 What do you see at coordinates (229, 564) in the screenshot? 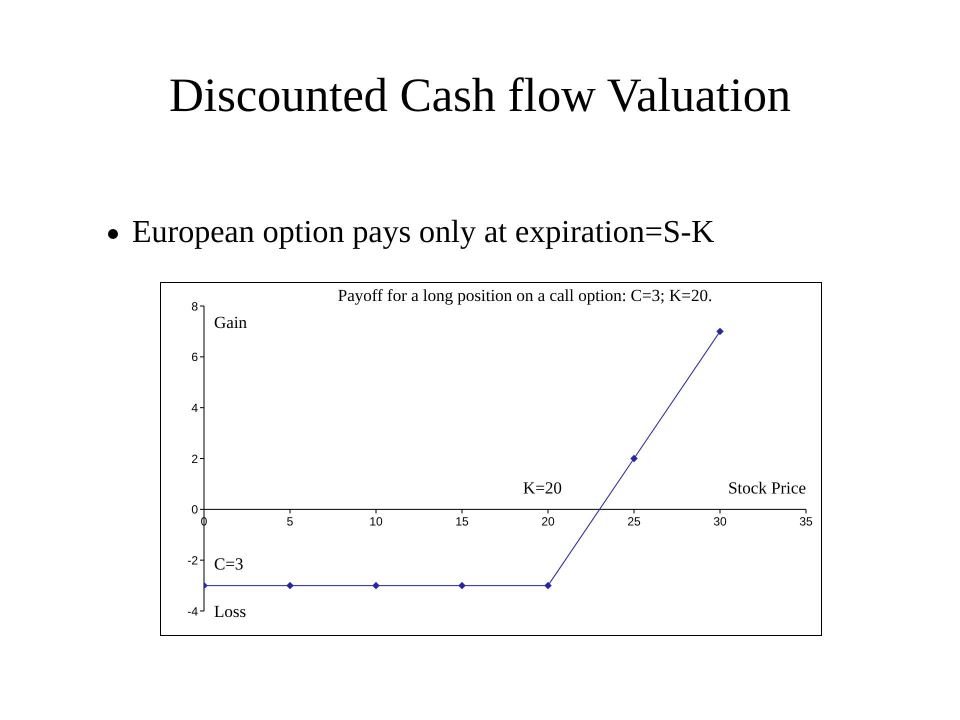
I see `annotation: C=3` at bounding box center [229, 564].